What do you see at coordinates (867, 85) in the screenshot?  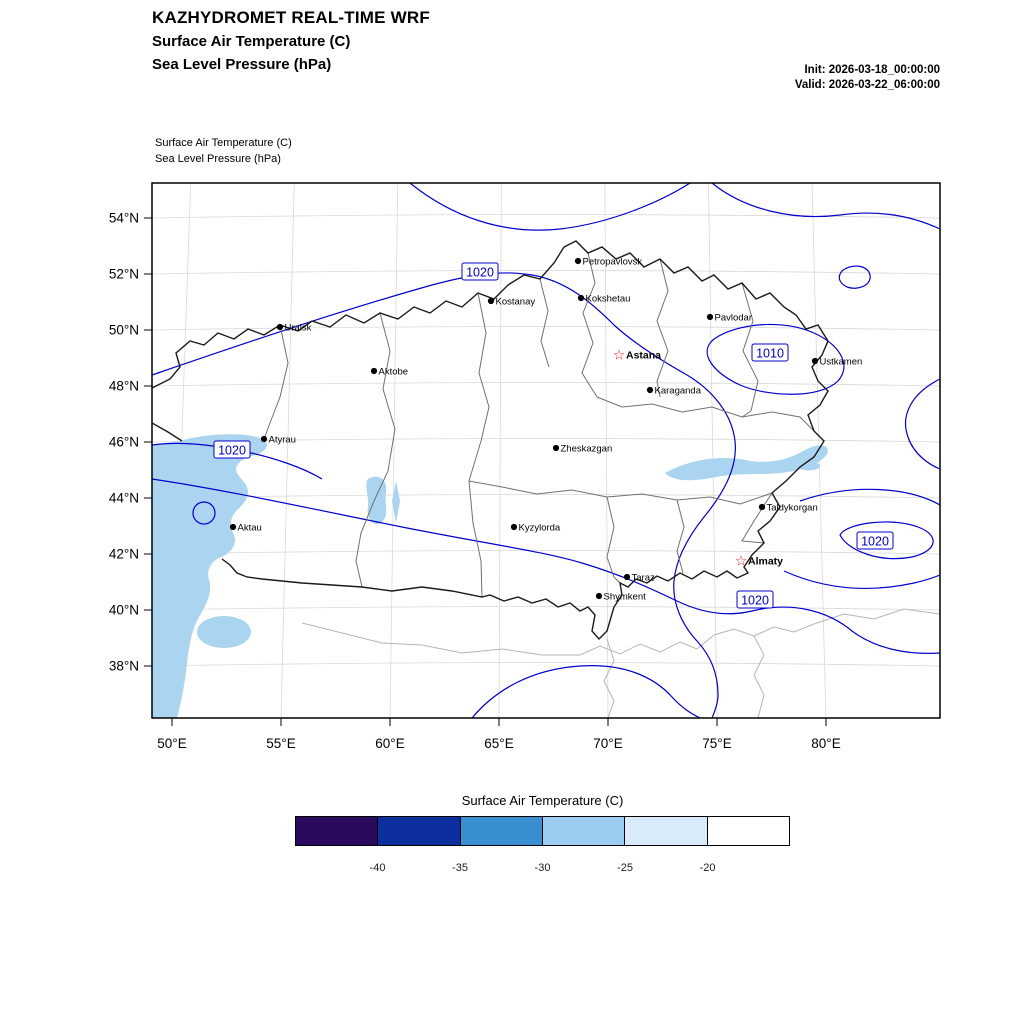 I see `valid-timestamp: Valid: 2026-03-22_06:00:00` at bounding box center [867, 85].